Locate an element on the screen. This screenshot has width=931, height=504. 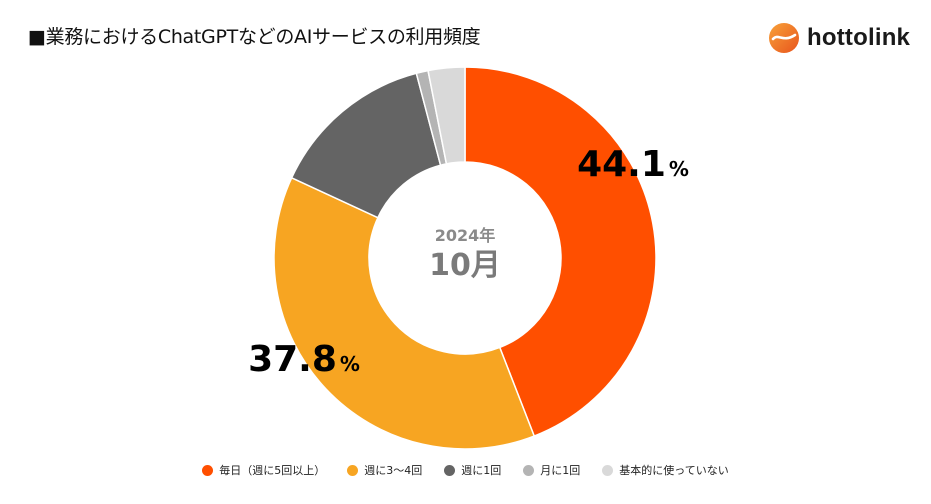
data-label-3-4-value: 37.8 is located at coordinates (292, 359).